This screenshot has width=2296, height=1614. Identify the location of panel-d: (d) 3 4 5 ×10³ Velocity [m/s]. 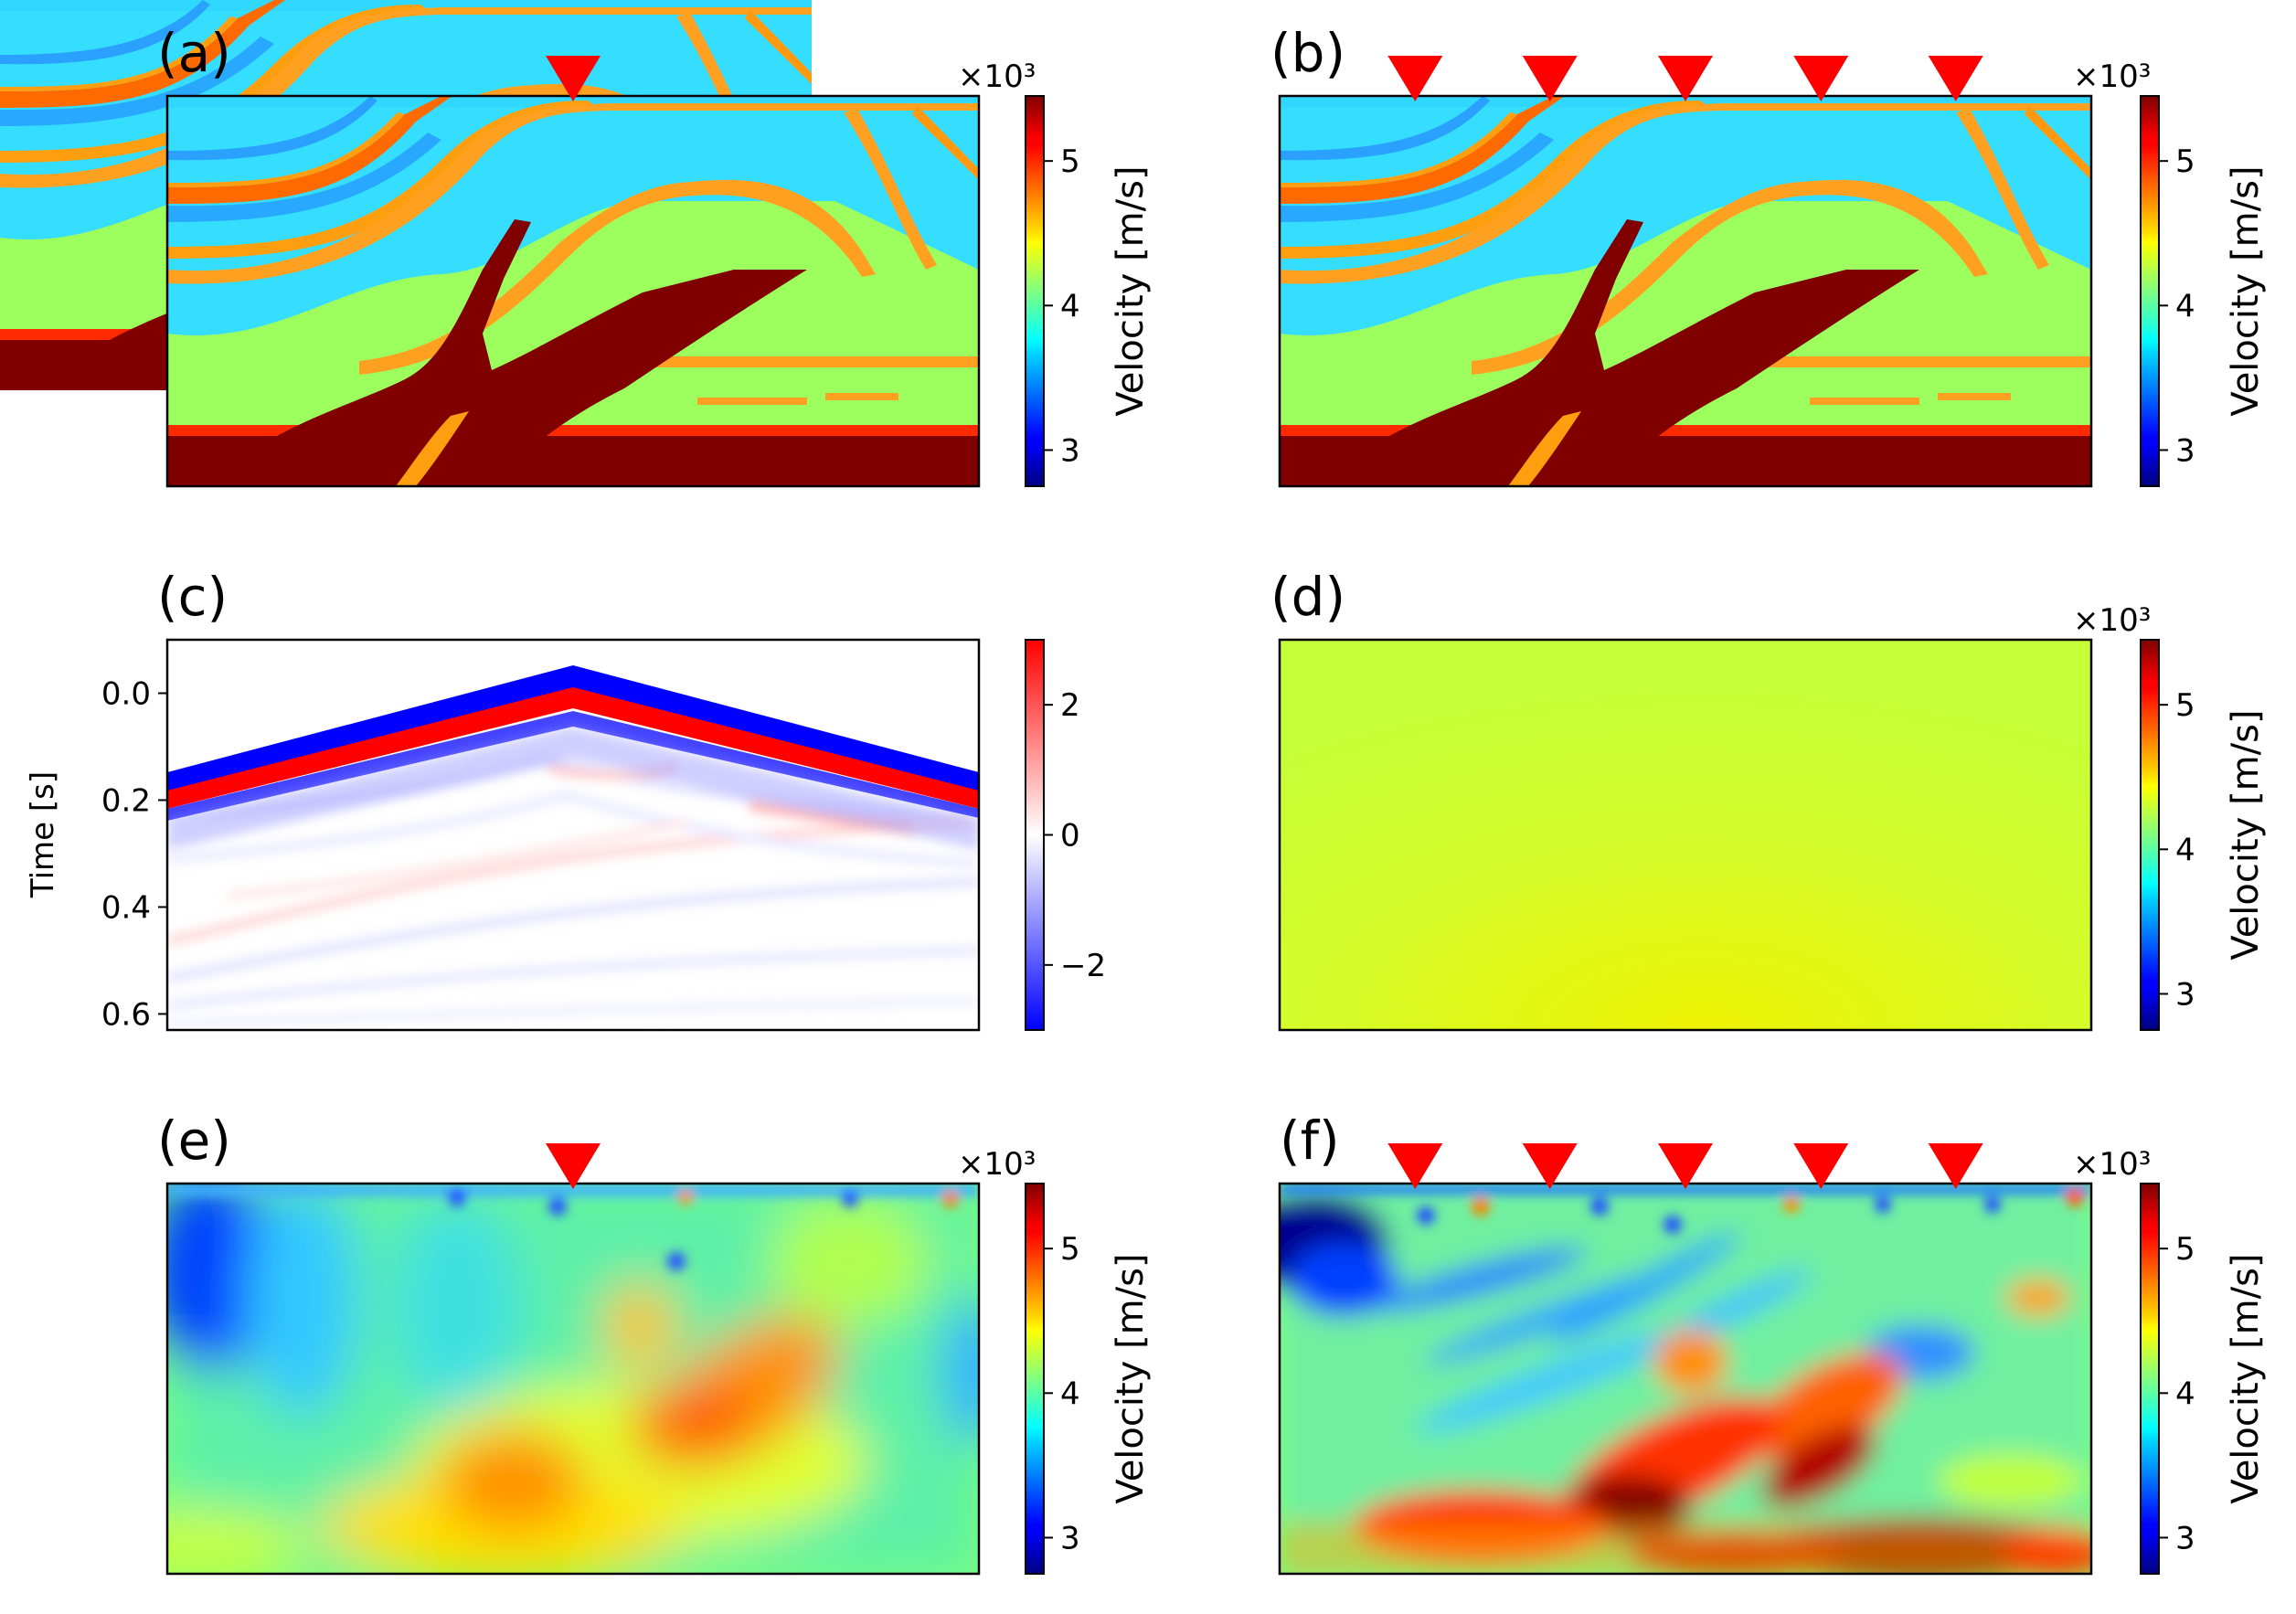
(1768, 799).